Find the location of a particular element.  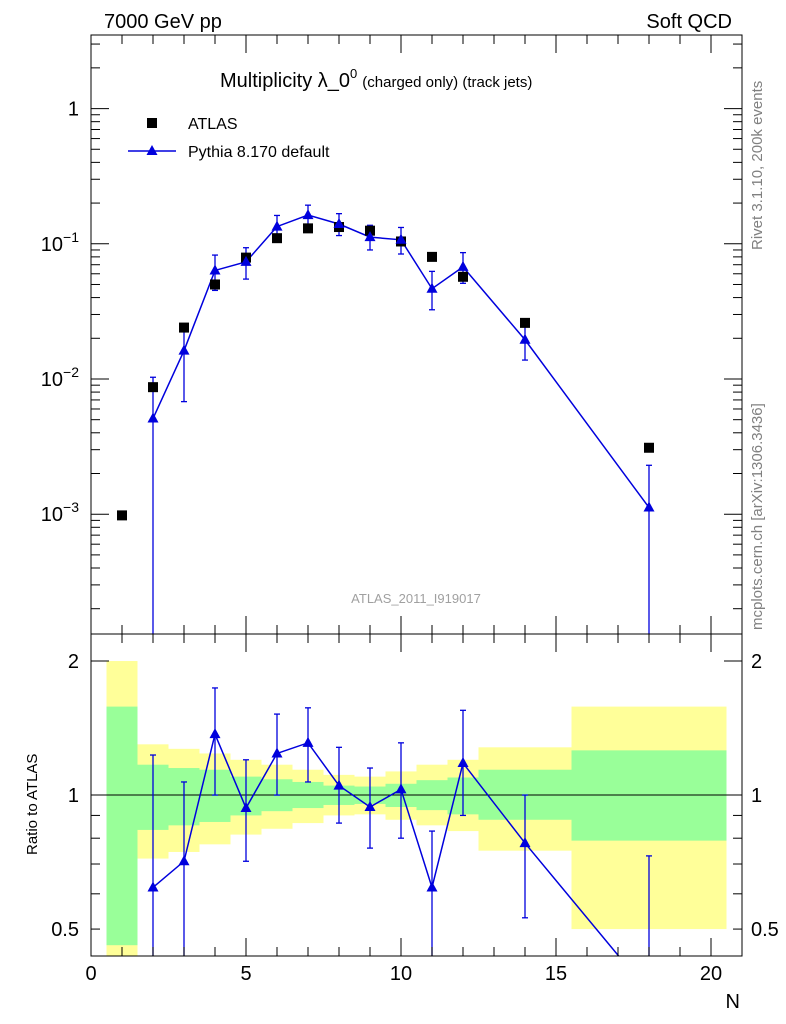

main-ytick-label-exp: −3 is located at coordinates (71, 507).